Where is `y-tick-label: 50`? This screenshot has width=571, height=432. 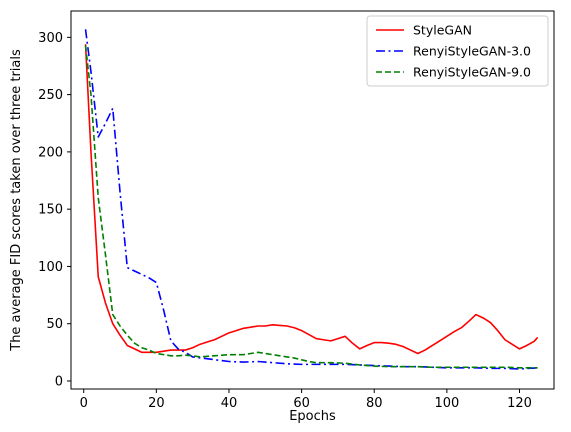 y-tick-label: 50 is located at coordinates (54, 324).